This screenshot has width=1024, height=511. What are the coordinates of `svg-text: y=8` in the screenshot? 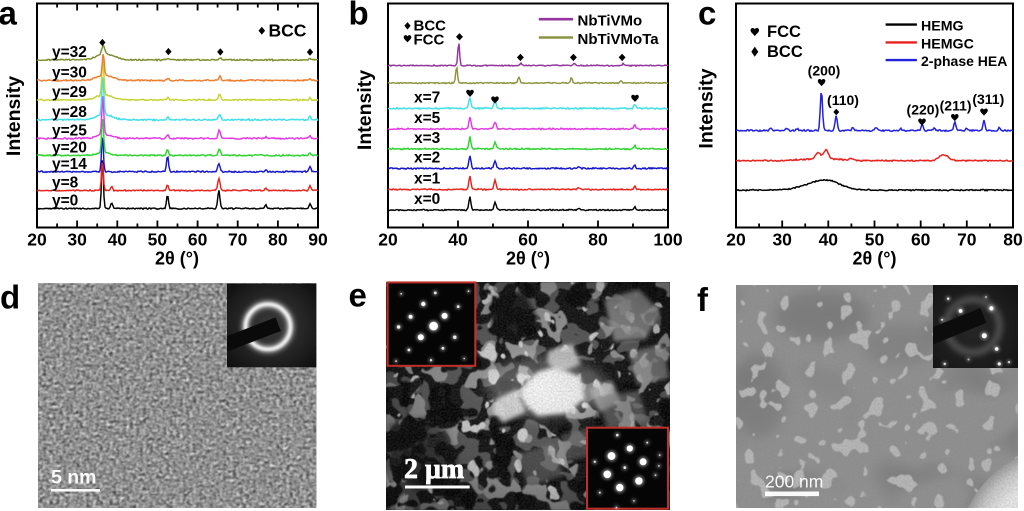 It's located at (65, 183).